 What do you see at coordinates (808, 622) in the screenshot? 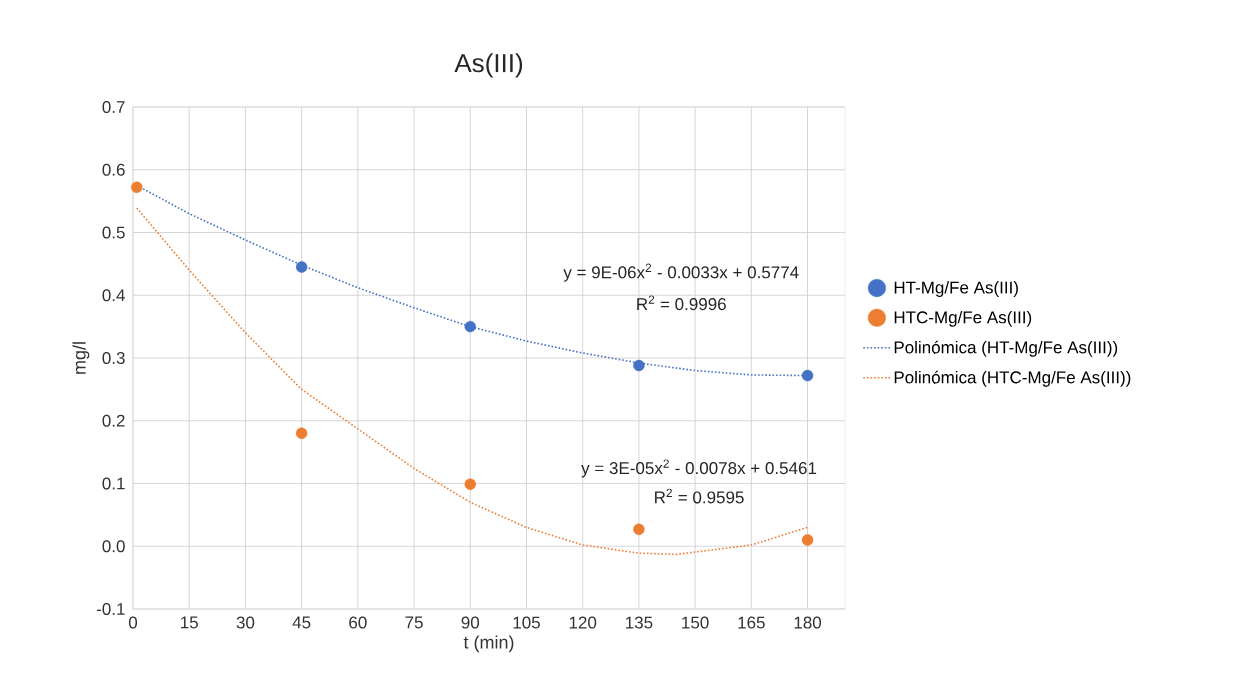
I see `x-tick-label: 180` at bounding box center [808, 622].